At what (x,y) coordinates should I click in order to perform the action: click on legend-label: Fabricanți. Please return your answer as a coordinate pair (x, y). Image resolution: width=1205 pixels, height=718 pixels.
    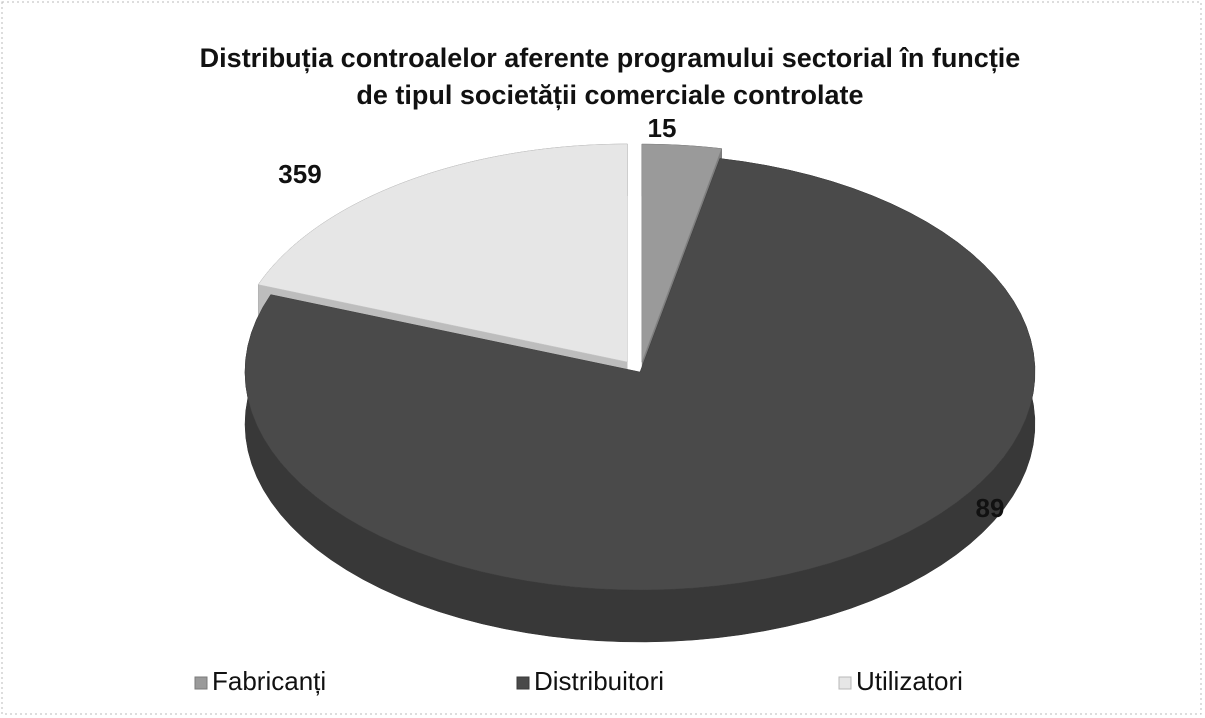
    Looking at the image, I should click on (269, 681).